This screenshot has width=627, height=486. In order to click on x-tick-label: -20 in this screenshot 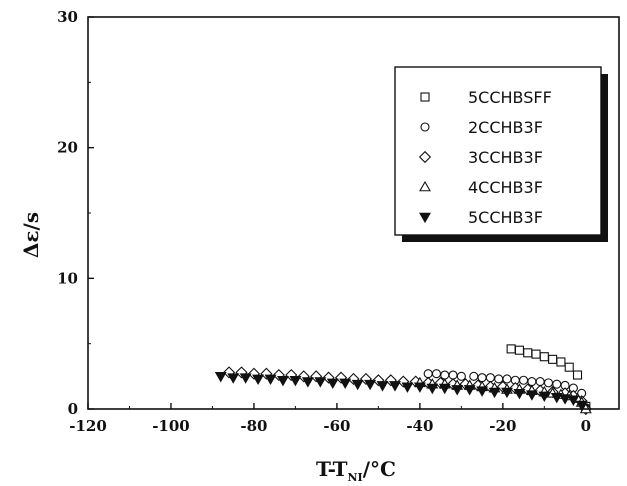, I will do `click(502, 426)`.